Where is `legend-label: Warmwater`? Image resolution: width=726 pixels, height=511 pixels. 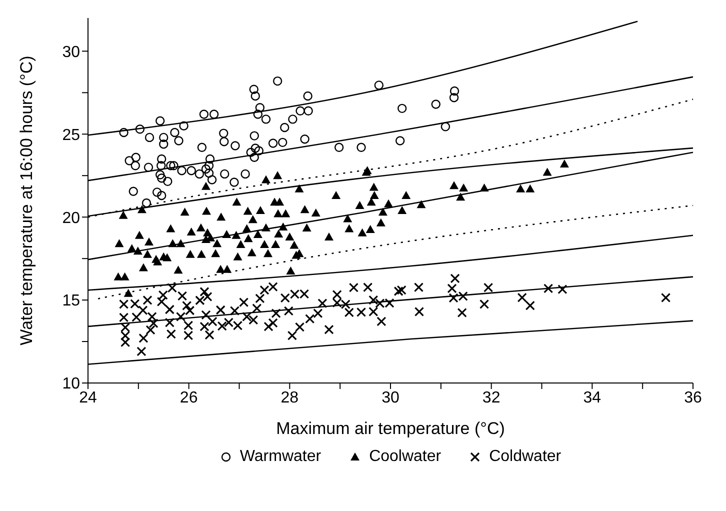 legend-label: Warmwater is located at coordinates (281, 457).